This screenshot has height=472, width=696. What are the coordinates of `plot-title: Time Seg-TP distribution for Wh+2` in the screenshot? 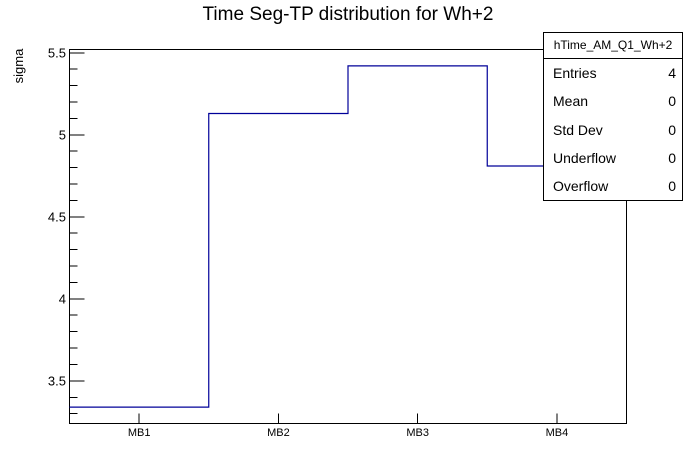 It's located at (348, 14).